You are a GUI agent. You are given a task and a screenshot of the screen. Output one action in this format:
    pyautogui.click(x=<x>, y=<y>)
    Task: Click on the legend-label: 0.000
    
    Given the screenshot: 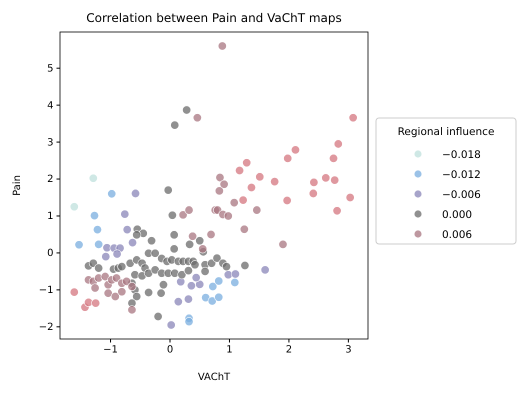 What is the action you would take?
    pyautogui.click(x=457, y=215)
    